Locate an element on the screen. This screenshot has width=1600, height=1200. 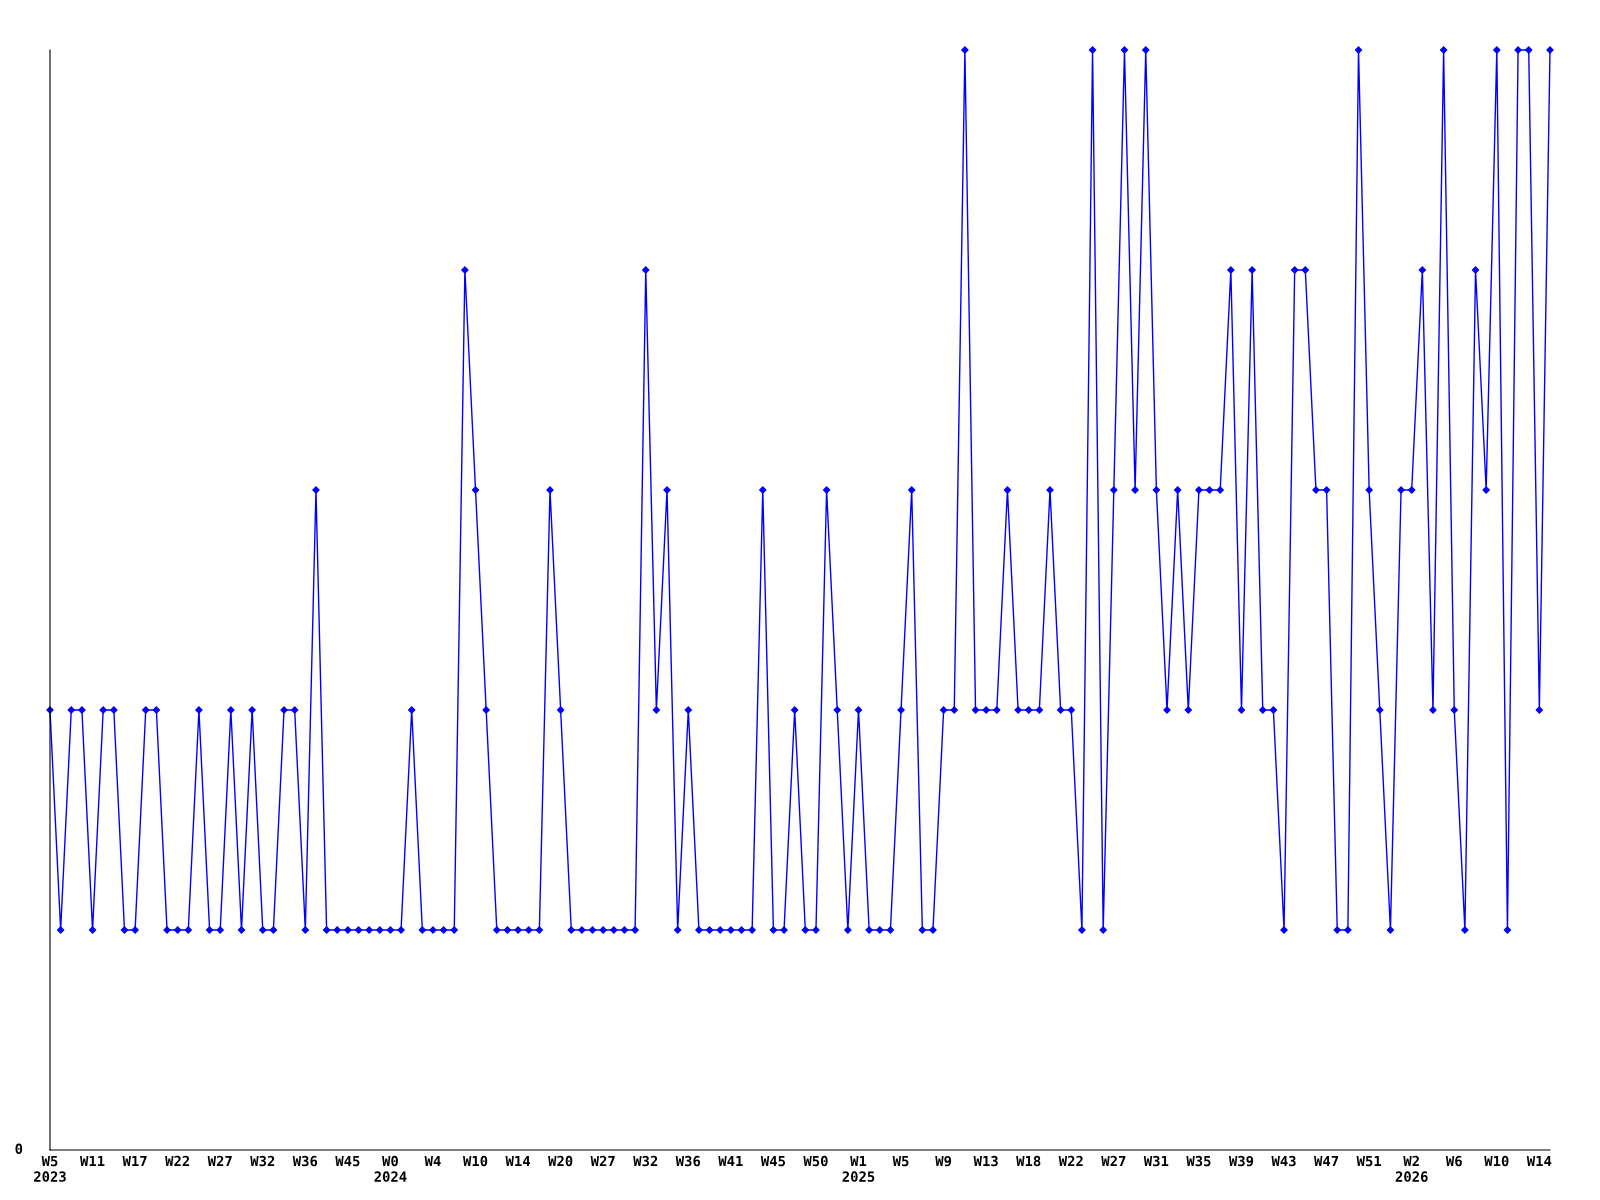
x-tick-label: W11 is located at coordinates (92, 1161).